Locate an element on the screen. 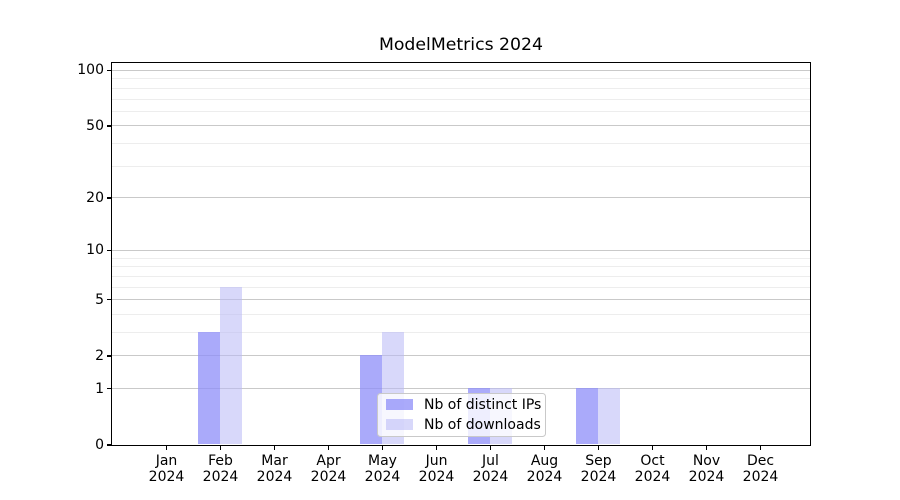 This screenshot has width=900, height=500. x-tick-label: Sep 2024 is located at coordinates (598, 469).